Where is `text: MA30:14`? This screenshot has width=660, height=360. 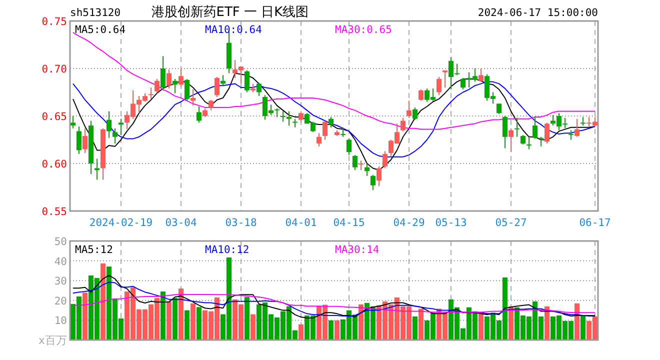
text: MA30:14 is located at coordinates (357, 250).